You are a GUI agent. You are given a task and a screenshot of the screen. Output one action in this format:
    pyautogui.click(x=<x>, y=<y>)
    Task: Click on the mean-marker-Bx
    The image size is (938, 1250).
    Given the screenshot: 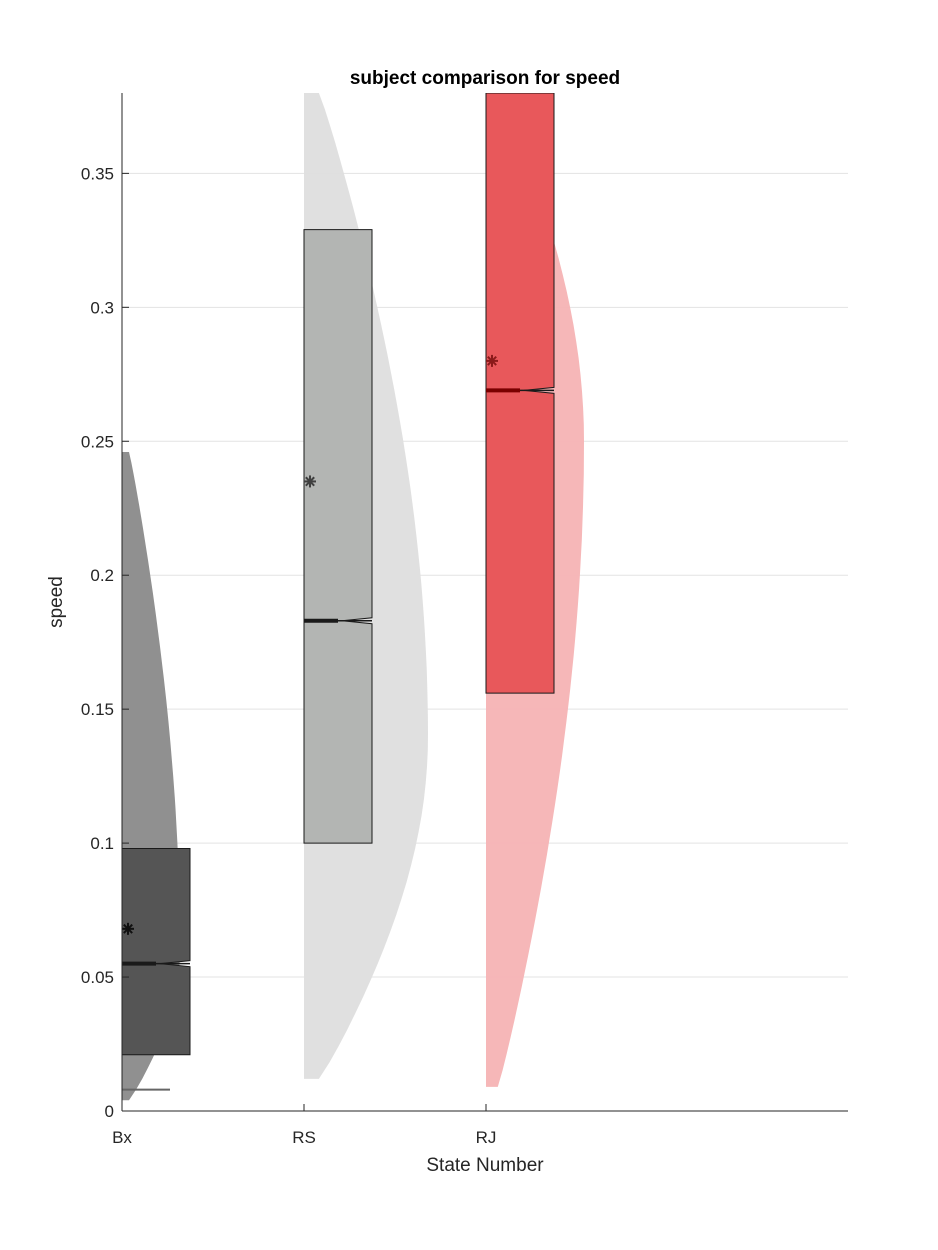 What is the action you would take?
    pyautogui.click(x=128, y=928)
    